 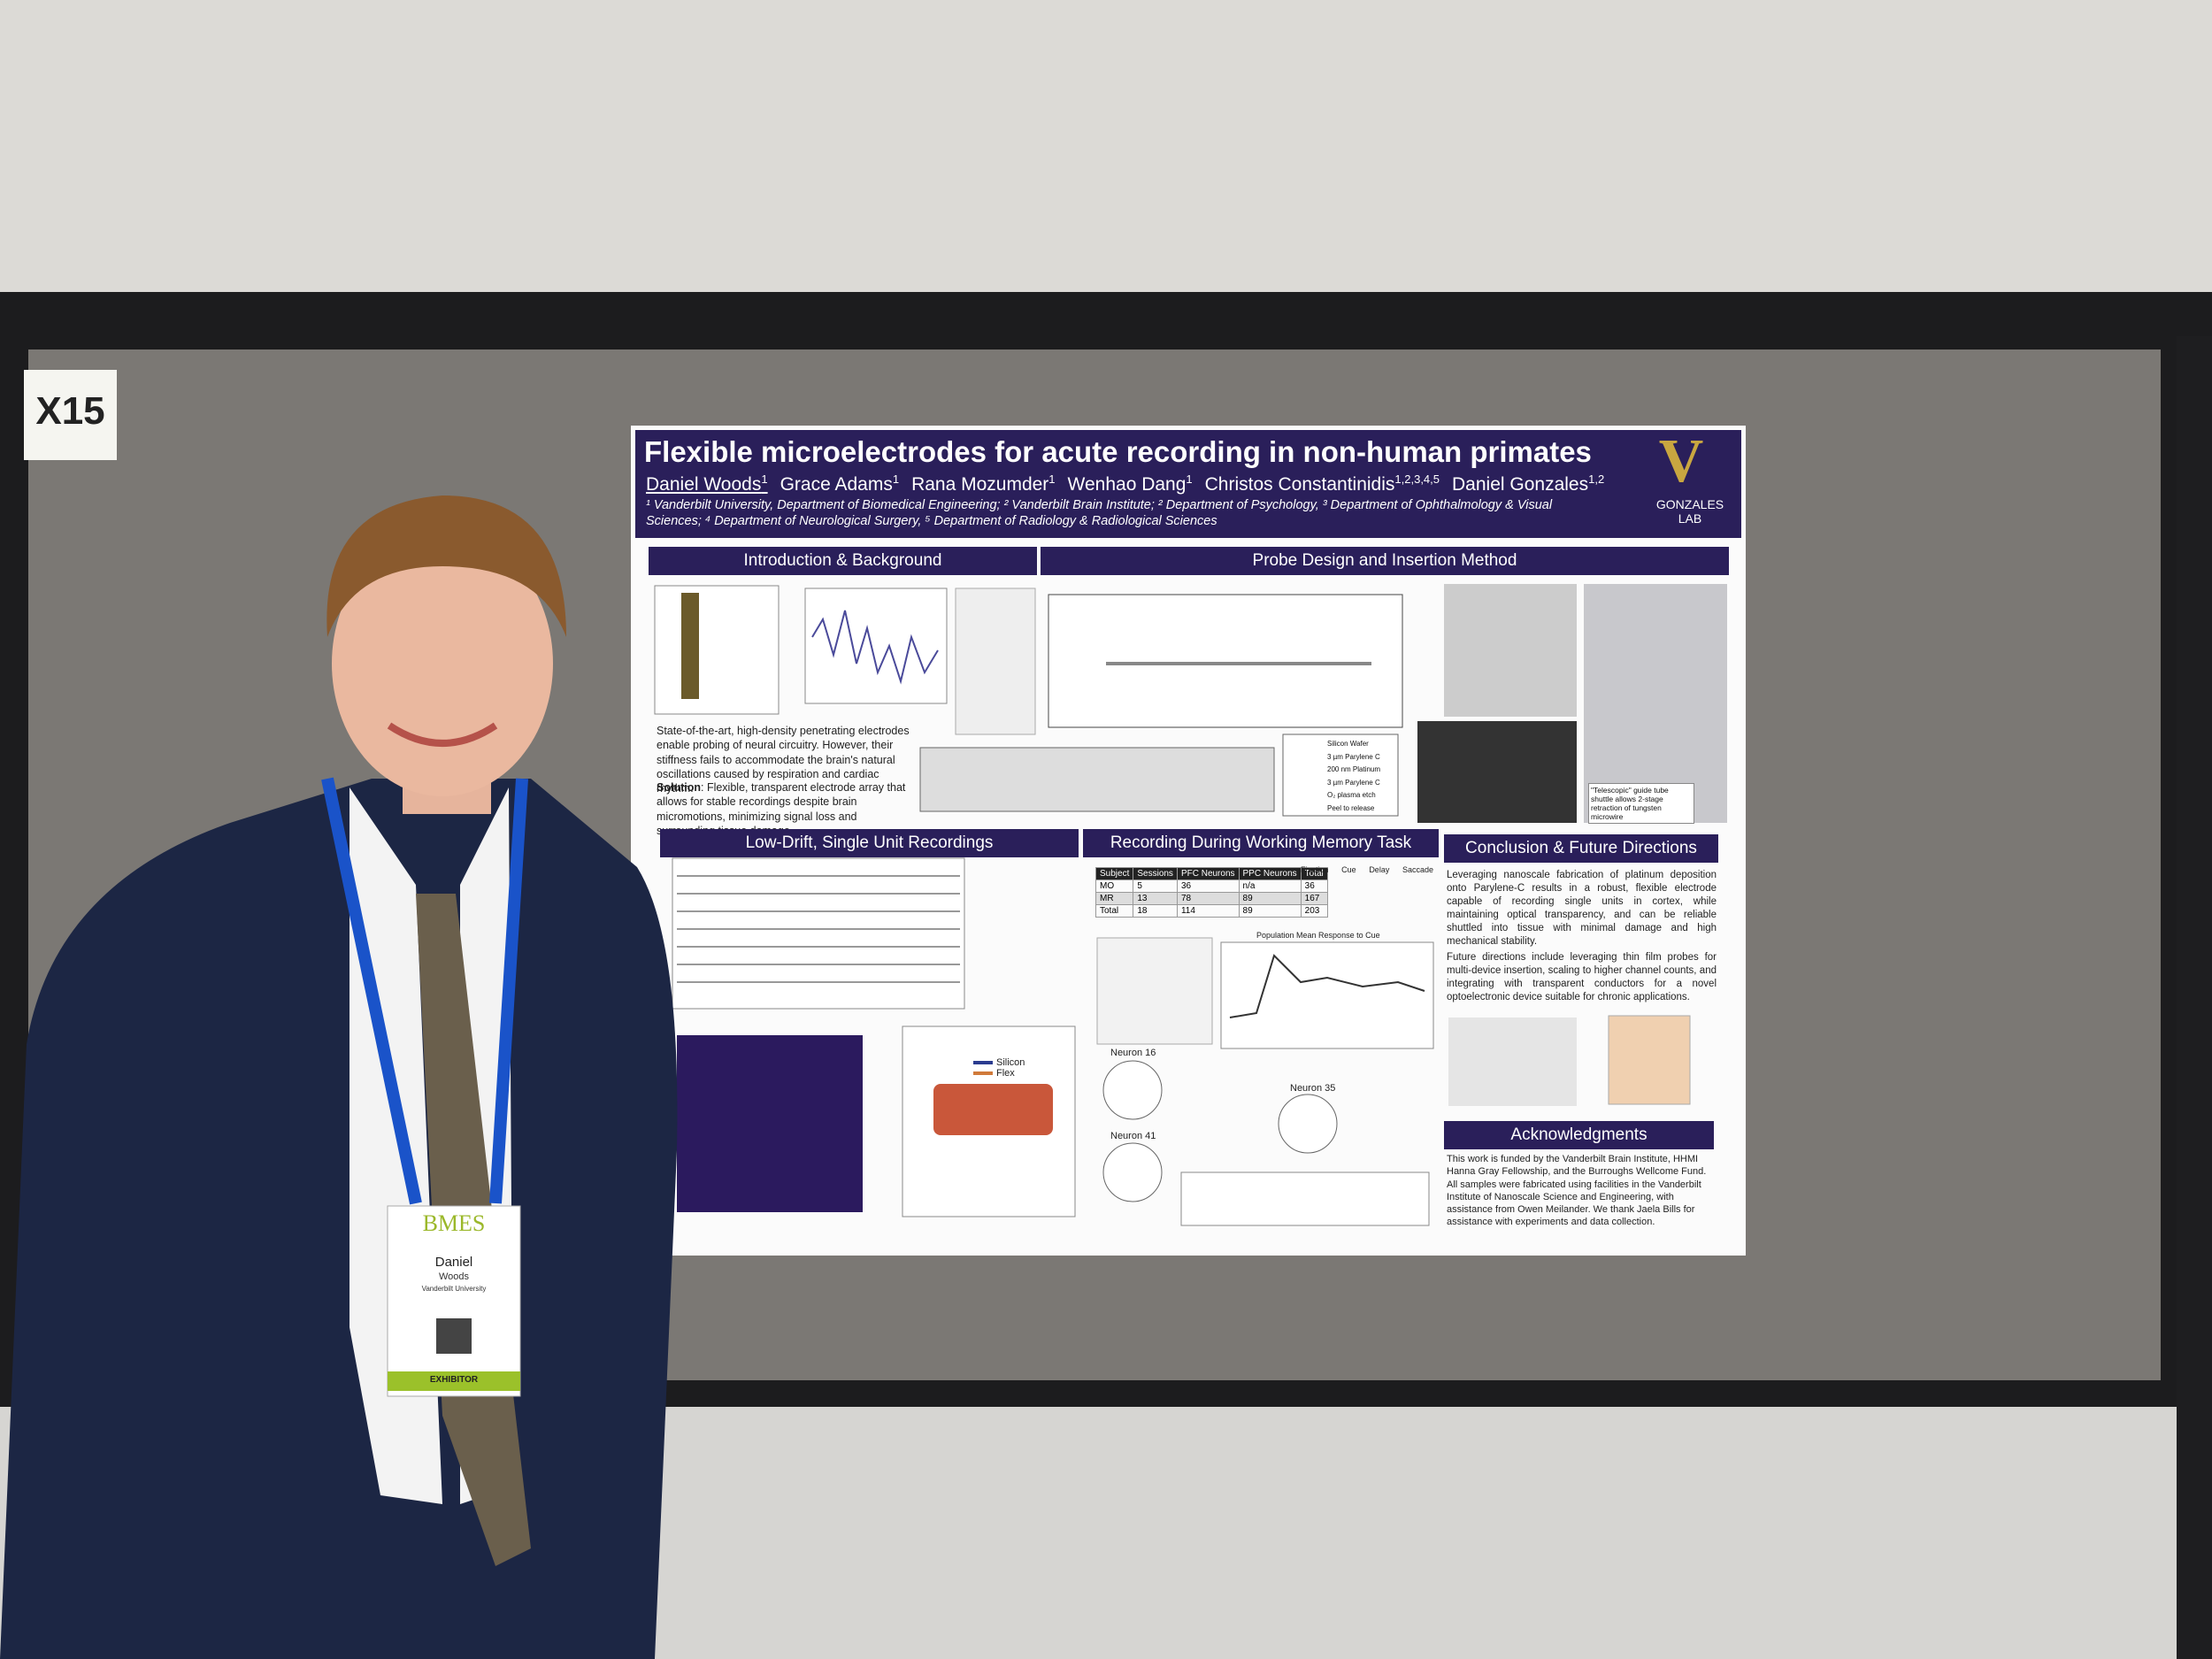 What do you see at coordinates (1114, 899) in the screenshot?
I see `table-cell: MR` at bounding box center [1114, 899].